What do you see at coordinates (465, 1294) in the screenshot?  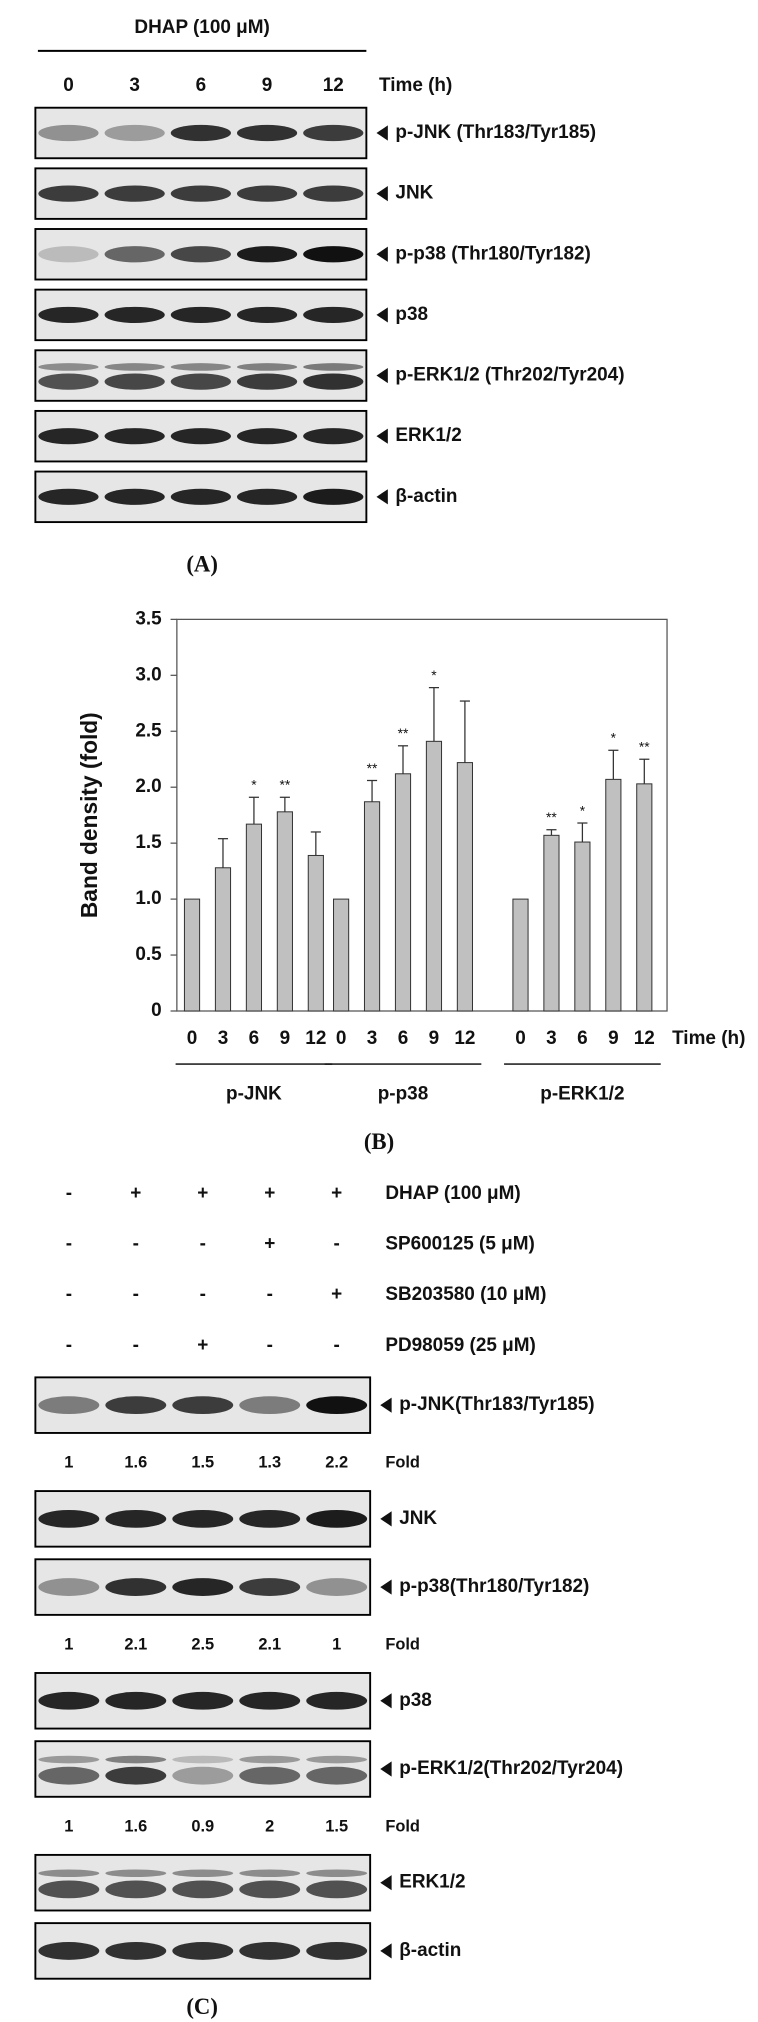 I see `treatment-label: SB203580 (10 μM)` at bounding box center [465, 1294].